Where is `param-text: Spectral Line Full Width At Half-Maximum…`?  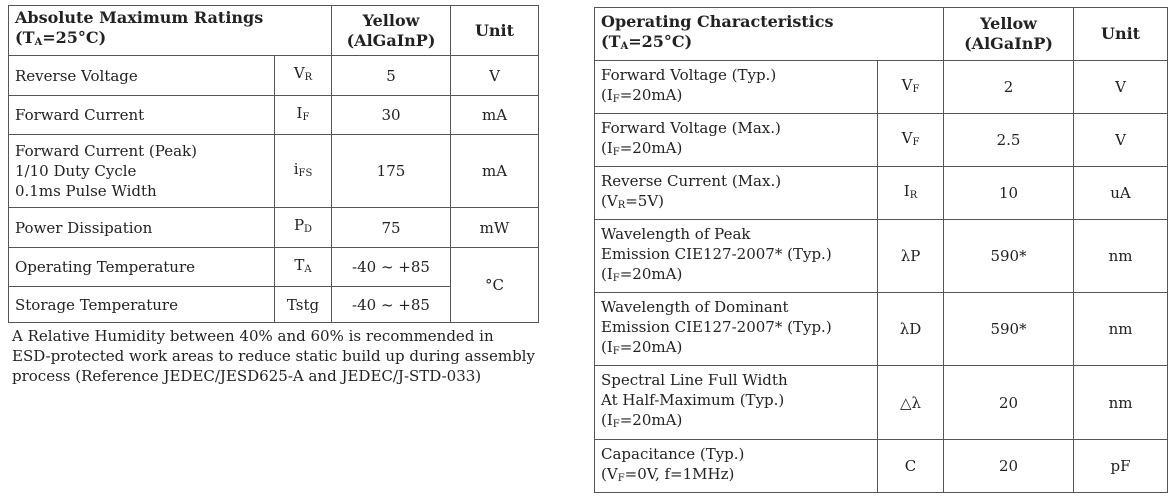 param-text: Spectral Line Full Width At Half-Maximum… is located at coordinates (694, 390).